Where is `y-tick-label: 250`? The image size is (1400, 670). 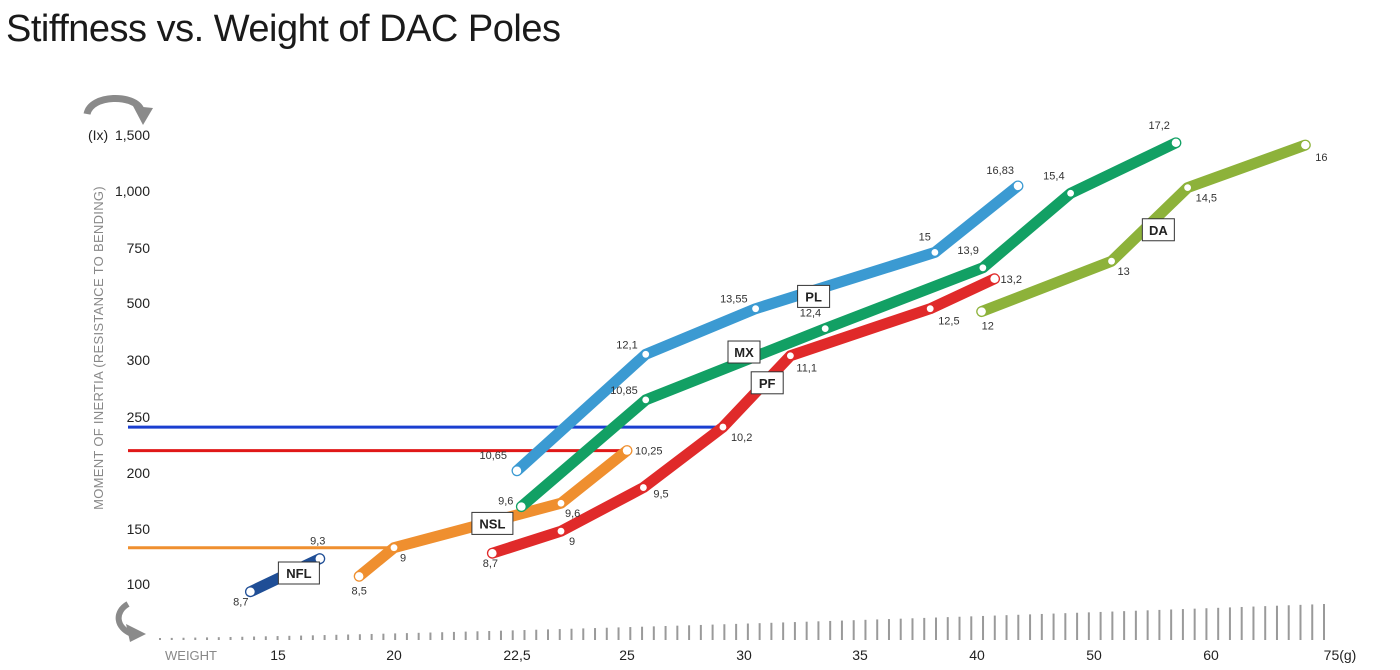 y-tick-label: 250 is located at coordinates (139, 417).